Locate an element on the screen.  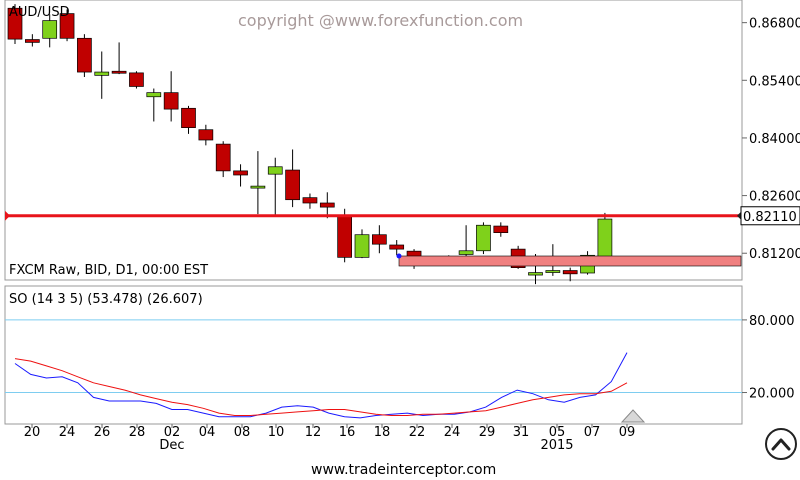
so-k-line is located at coordinates (321, 385).